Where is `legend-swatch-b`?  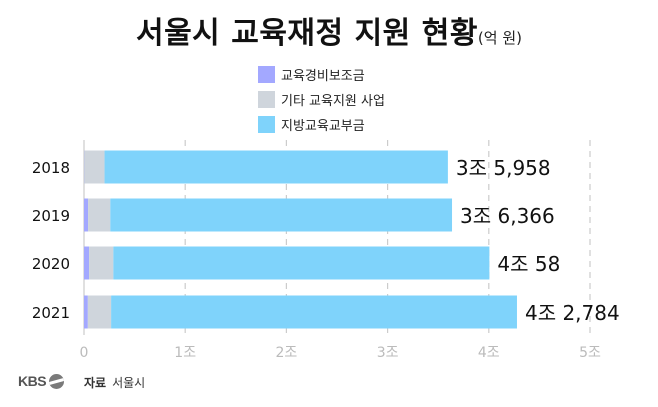 legend-swatch-b is located at coordinates (266, 99).